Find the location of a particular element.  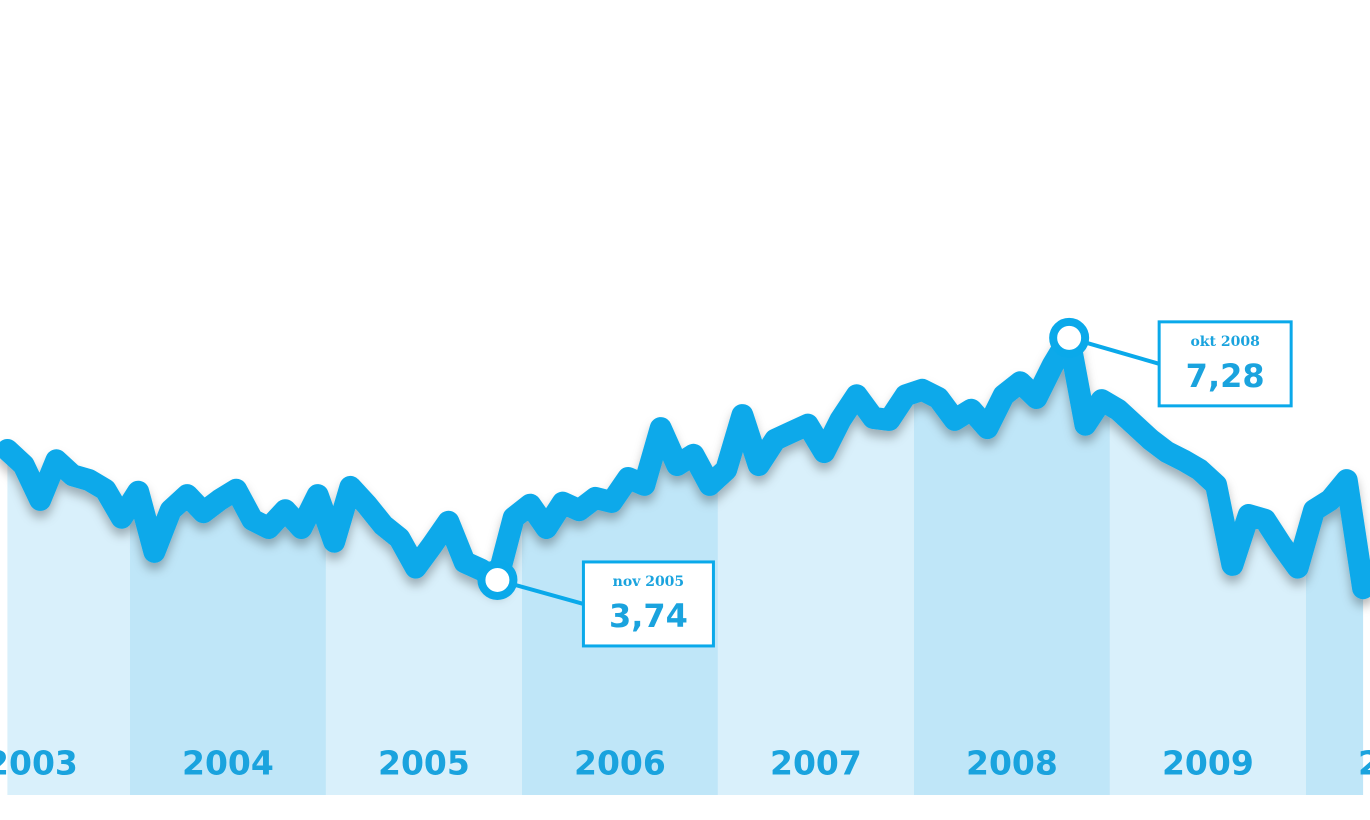

callout-value: 3,74 is located at coordinates (648, 616).